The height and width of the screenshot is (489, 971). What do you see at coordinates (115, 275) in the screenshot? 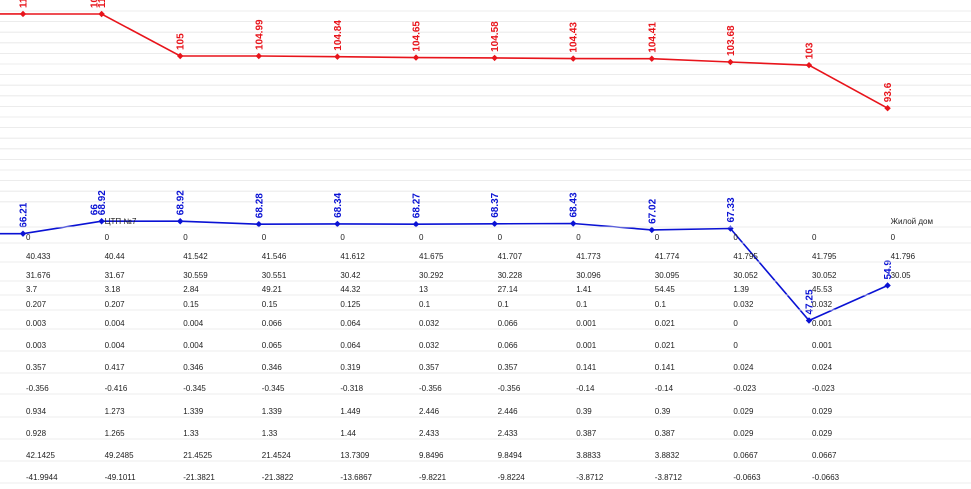
I see `table-cell: 31.67` at bounding box center [115, 275].